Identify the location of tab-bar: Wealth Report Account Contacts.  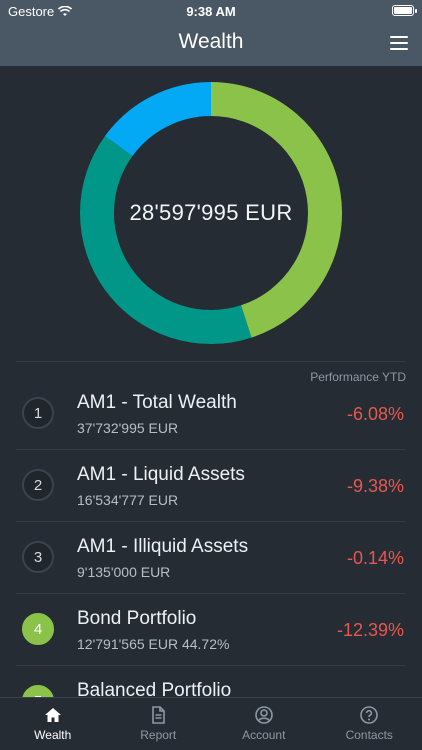
(211, 723).